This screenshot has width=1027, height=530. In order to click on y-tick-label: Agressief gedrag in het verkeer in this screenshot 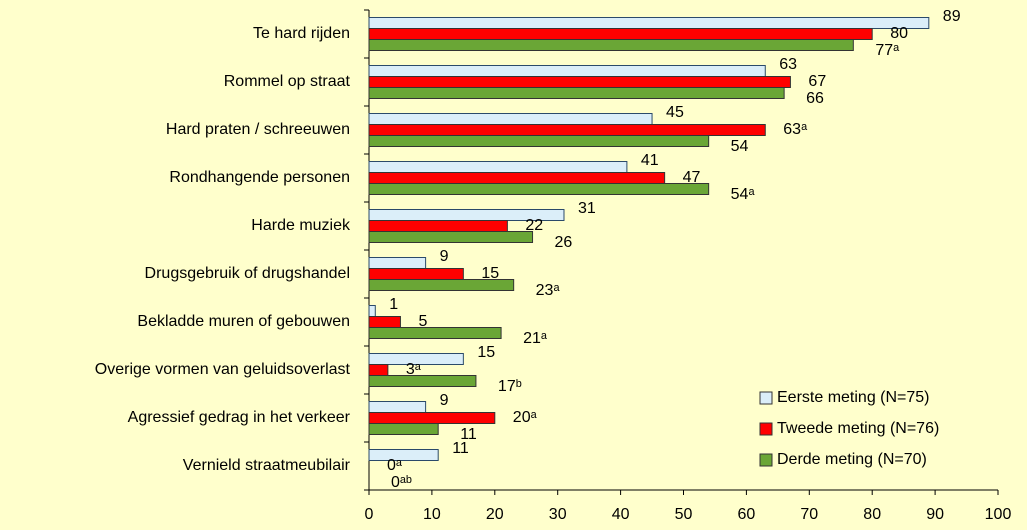, I will do `click(239, 417)`.